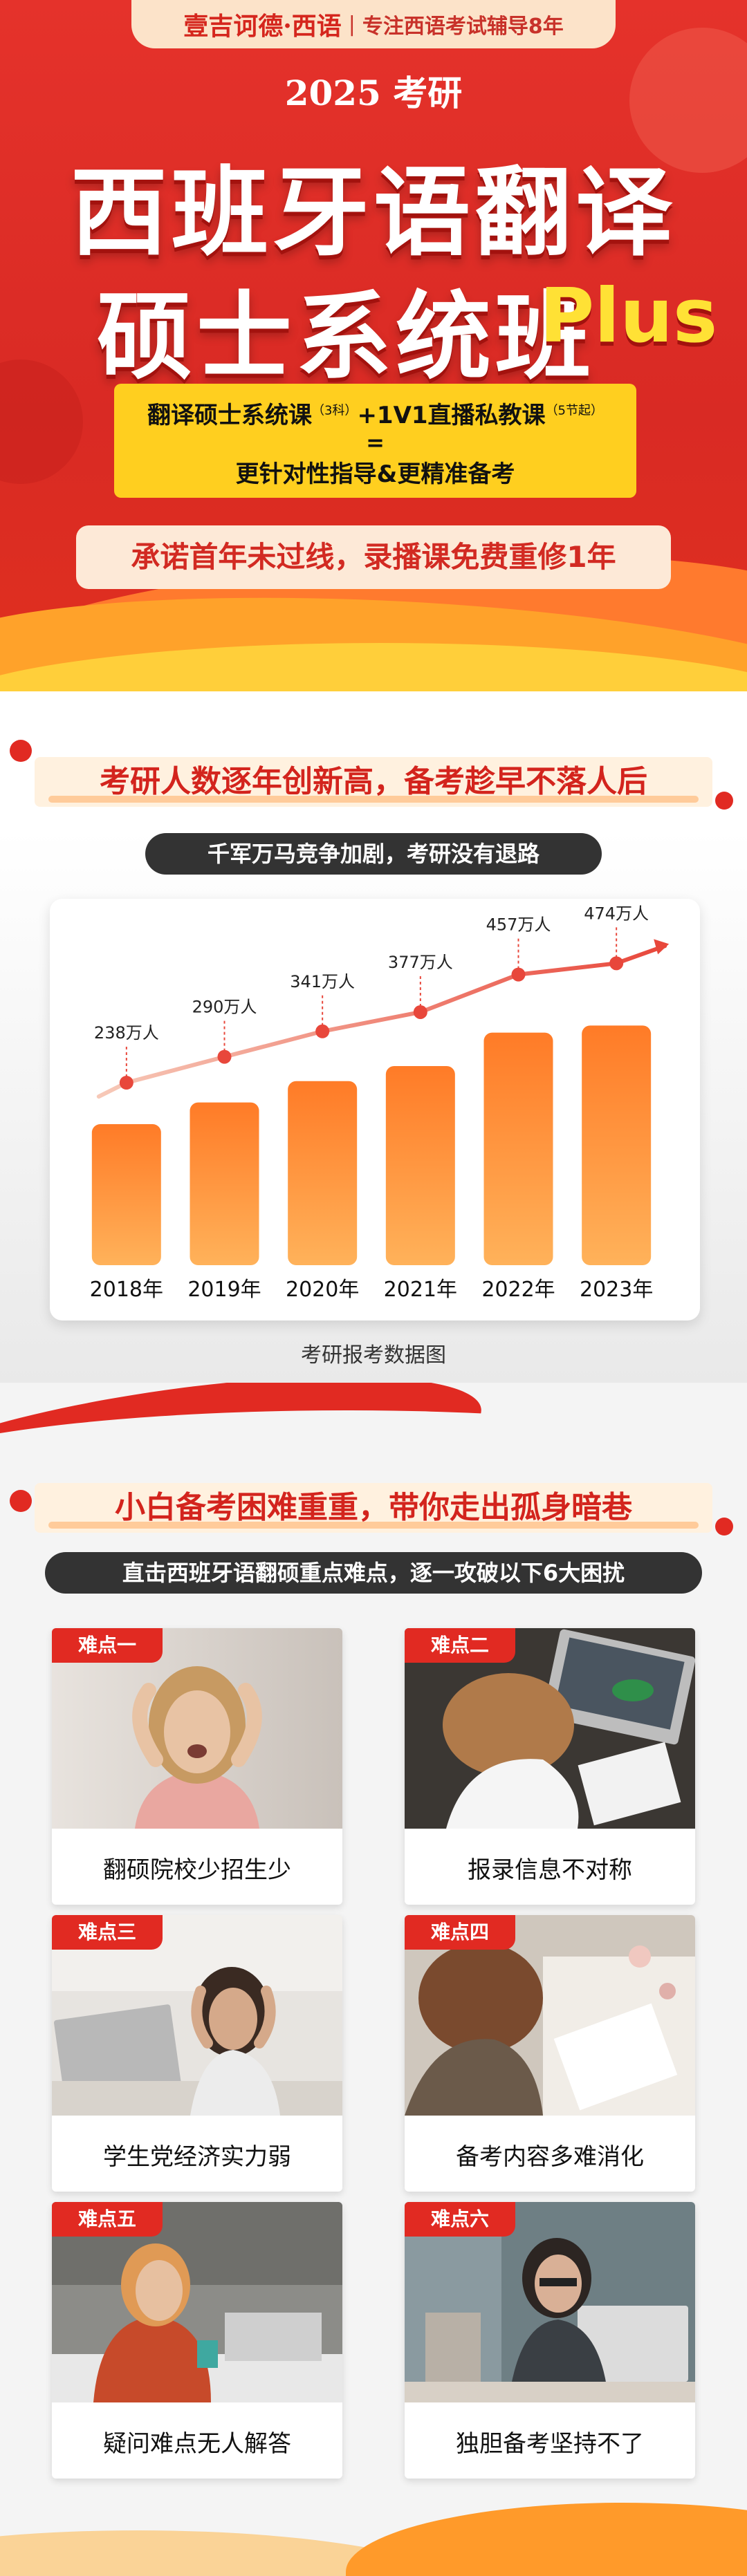  What do you see at coordinates (420, 1290) in the screenshot?
I see `x-tick-label: 2021年` at bounding box center [420, 1290].